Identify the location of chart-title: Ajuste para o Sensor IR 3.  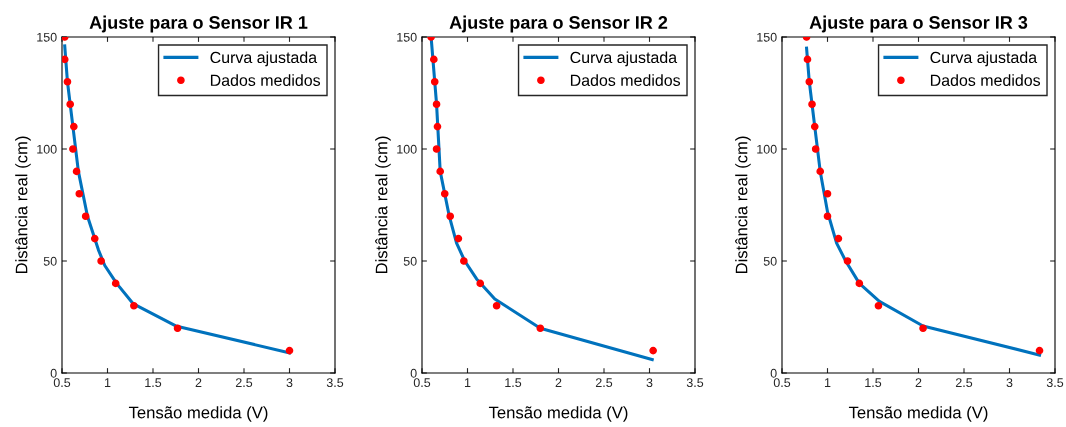
(918, 24).